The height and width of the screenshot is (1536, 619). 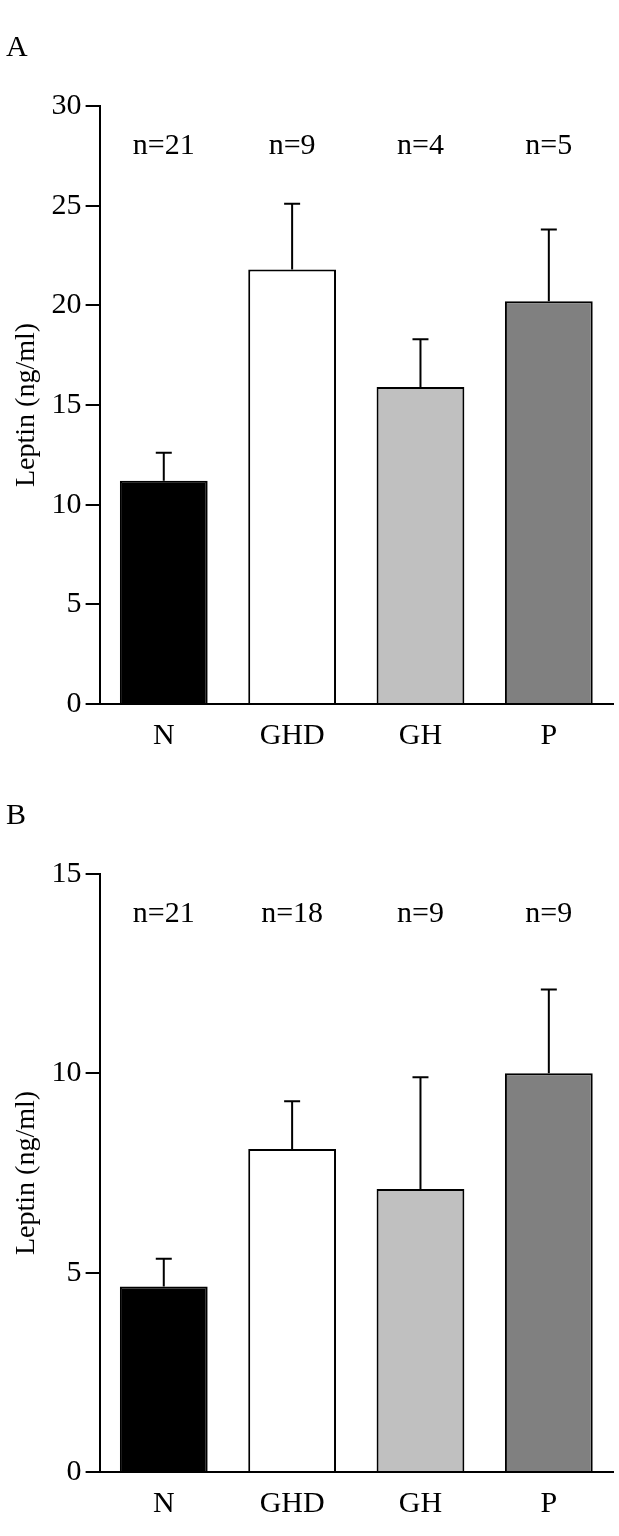 I want to click on y-tick-label: 30, so click(x=66, y=103).